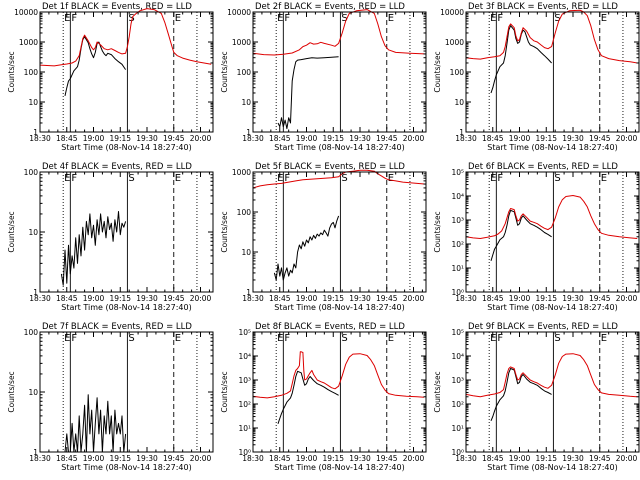  Describe the element at coordinates (330, 327) in the screenshot. I see `panel-title: Det 8f BLACK = Events, RED = LLD` at that location.